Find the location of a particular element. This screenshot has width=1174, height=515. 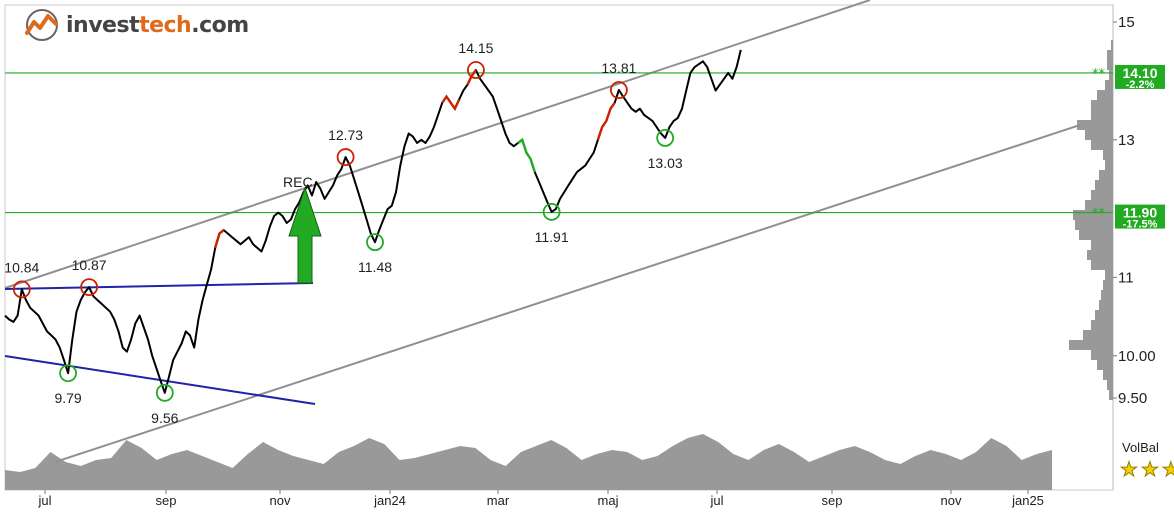

volume-balance-area is located at coordinates (528, 462).